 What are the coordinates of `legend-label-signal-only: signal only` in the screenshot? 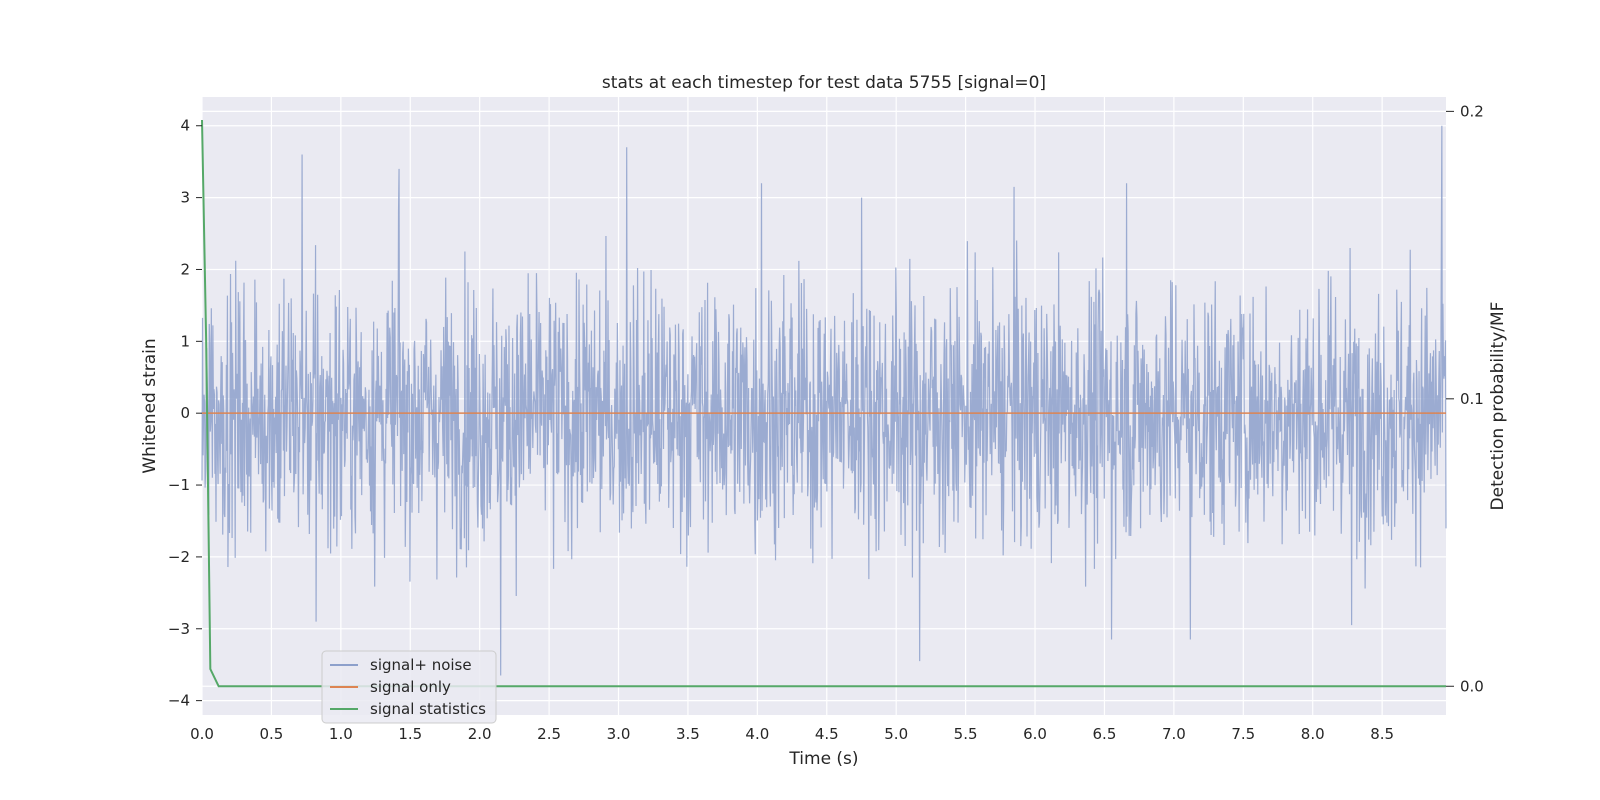 It's located at (410, 687).